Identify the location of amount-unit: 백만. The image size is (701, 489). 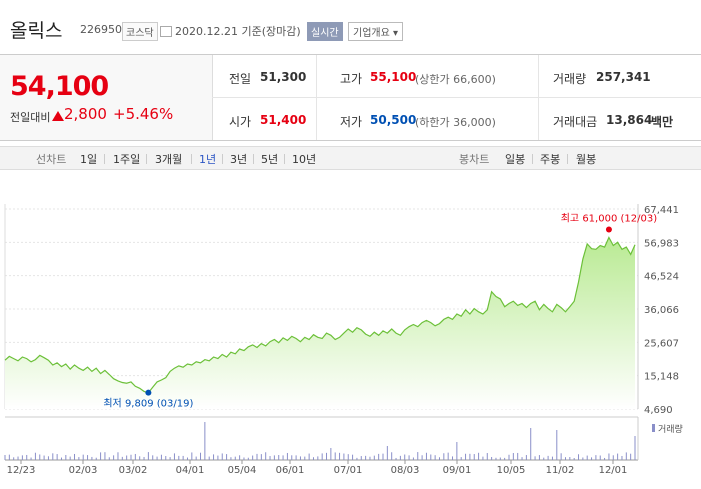
(662, 122).